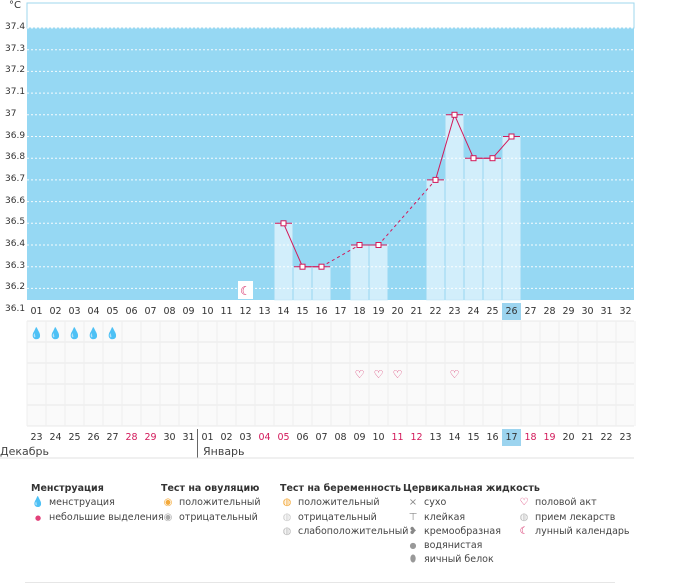  Describe the element at coordinates (38, 518) in the screenshot. I see `small-drop-icon: ●` at that location.